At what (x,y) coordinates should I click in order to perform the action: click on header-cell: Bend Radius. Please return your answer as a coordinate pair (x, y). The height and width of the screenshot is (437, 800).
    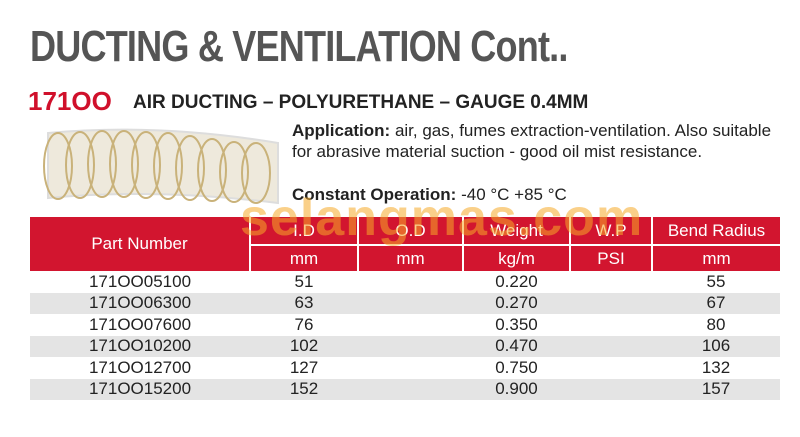
    Looking at the image, I should click on (715, 231).